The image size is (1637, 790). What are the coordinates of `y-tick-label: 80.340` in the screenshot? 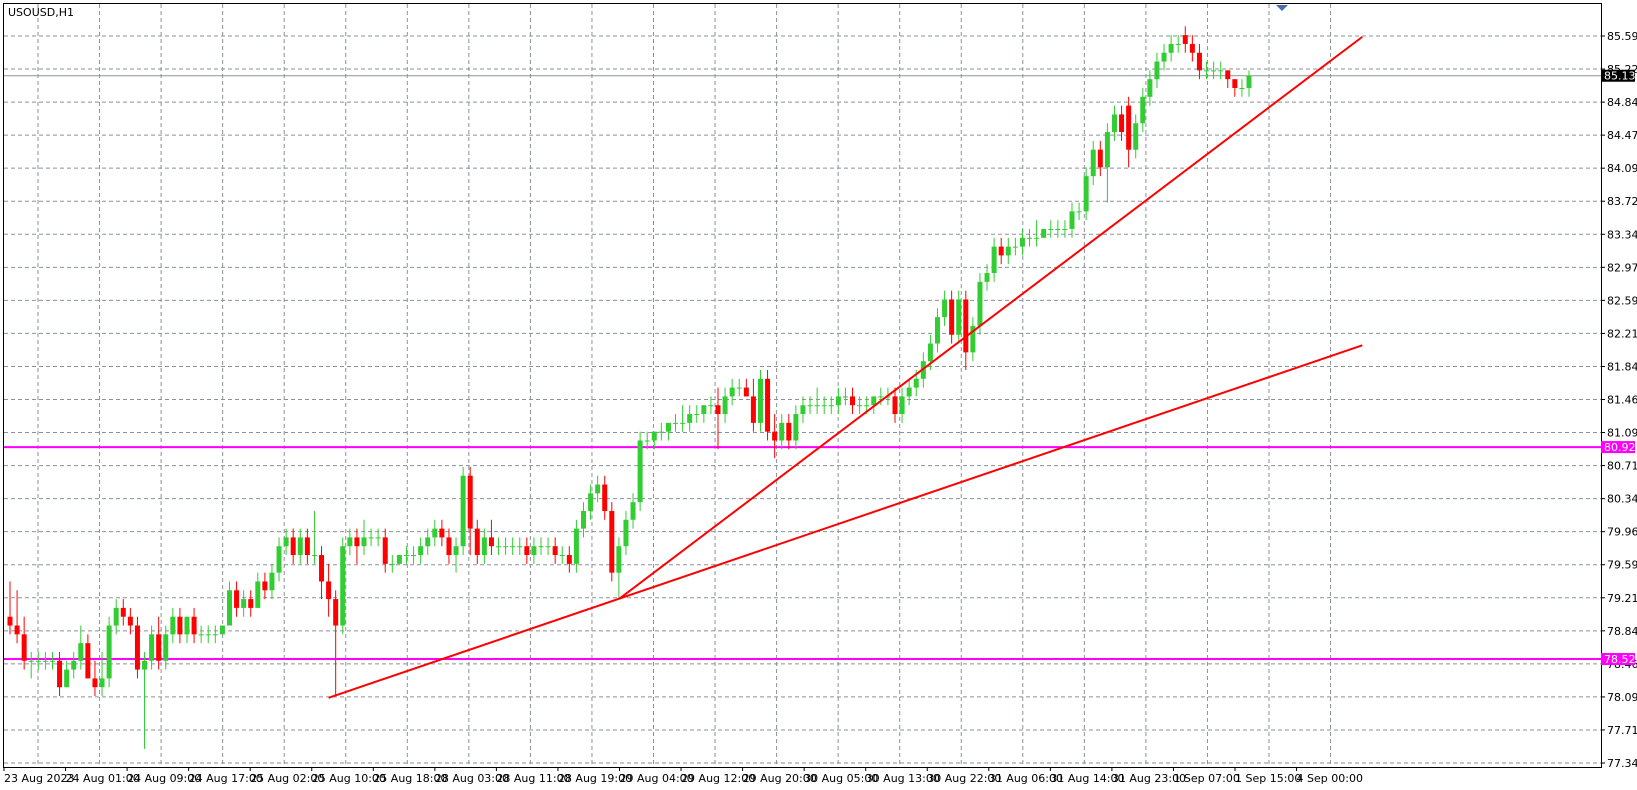 It's located at (1622, 499).